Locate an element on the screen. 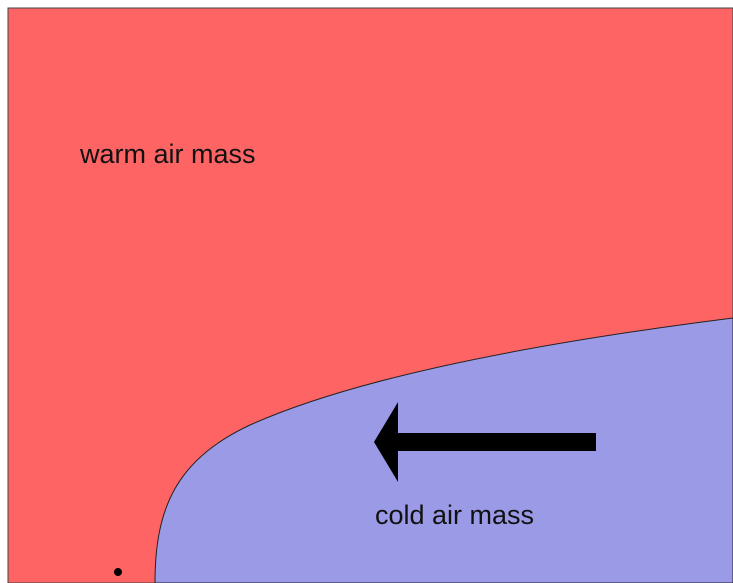 Image resolution: width=733 pixels, height=583 pixels. arrow is located at coordinates (485, 442).